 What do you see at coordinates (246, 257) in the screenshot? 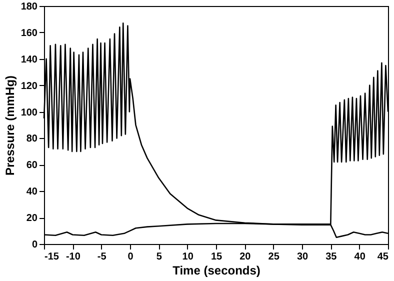
I see `x-tick-label: 20` at bounding box center [246, 257].